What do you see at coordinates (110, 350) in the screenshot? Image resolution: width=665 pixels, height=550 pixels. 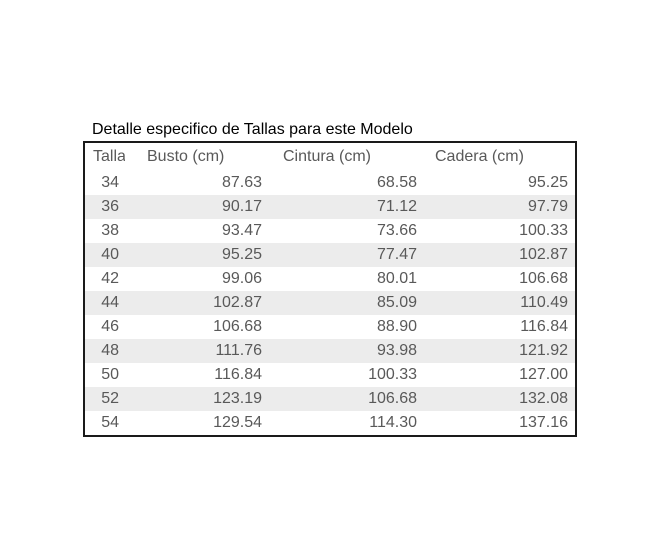 I see `talla-cell: 48` at bounding box center [110, 350].